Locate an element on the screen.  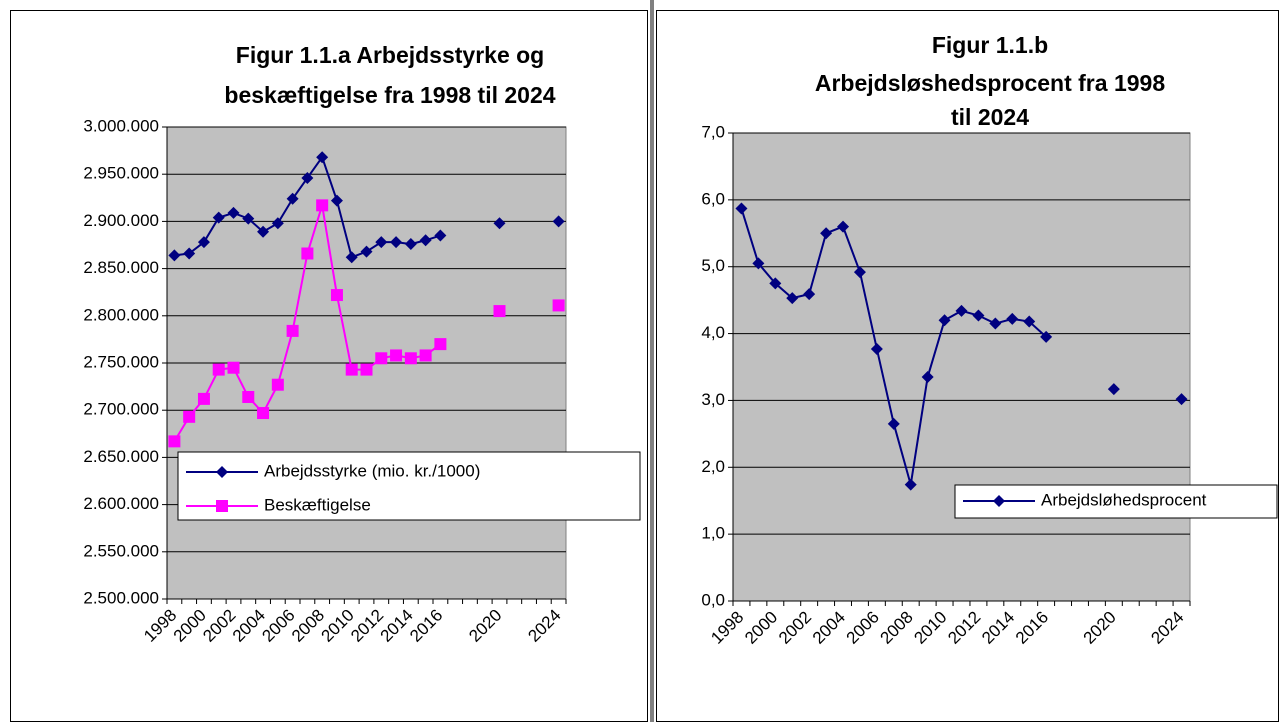
y-tick-label: 2.650.000 is located at coordinates (121, 456).